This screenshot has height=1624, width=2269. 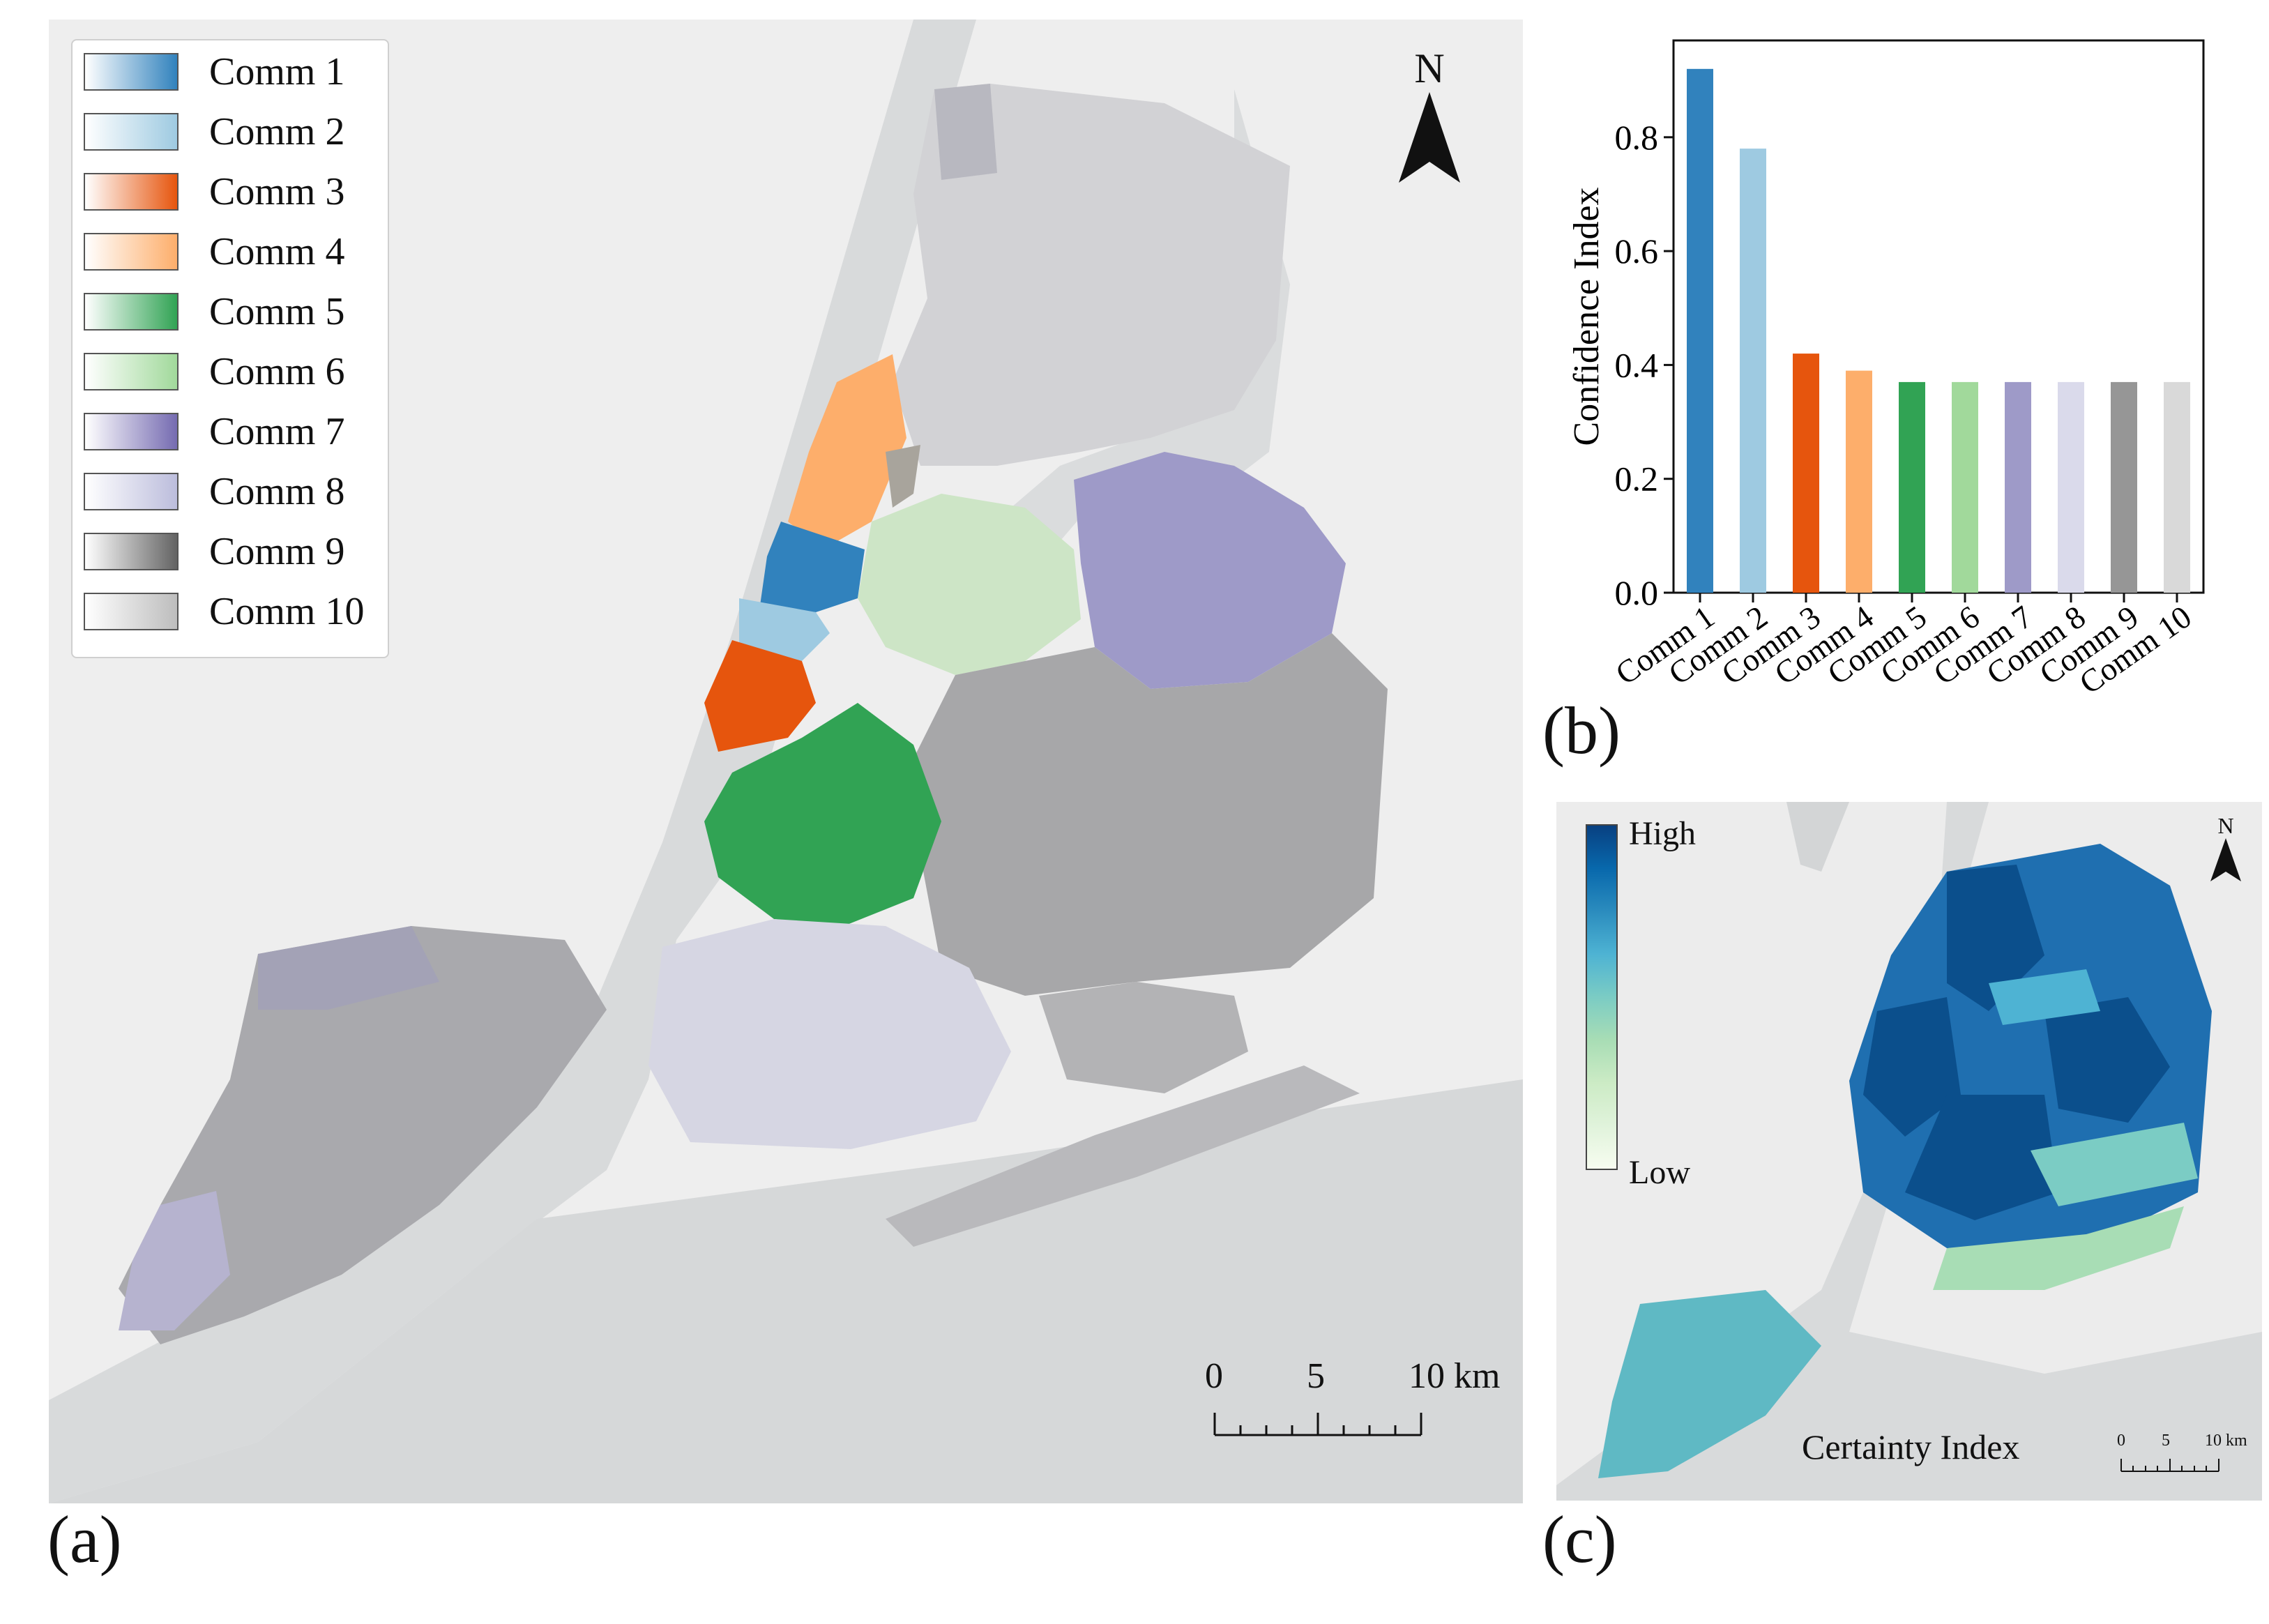 What do you see at coordinates (965, 132) in the screenshot?
I see `bronx-north-tract` at bounding box center [965, 132].